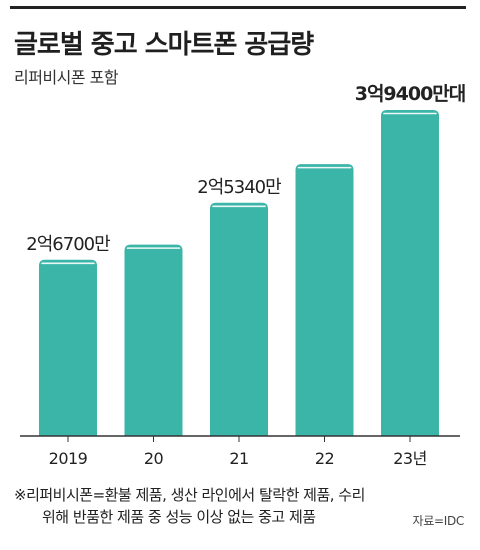  Describe the element at coordinates (410, 458) in the screenshot. I see `x-tick-label: 23년` at that location.